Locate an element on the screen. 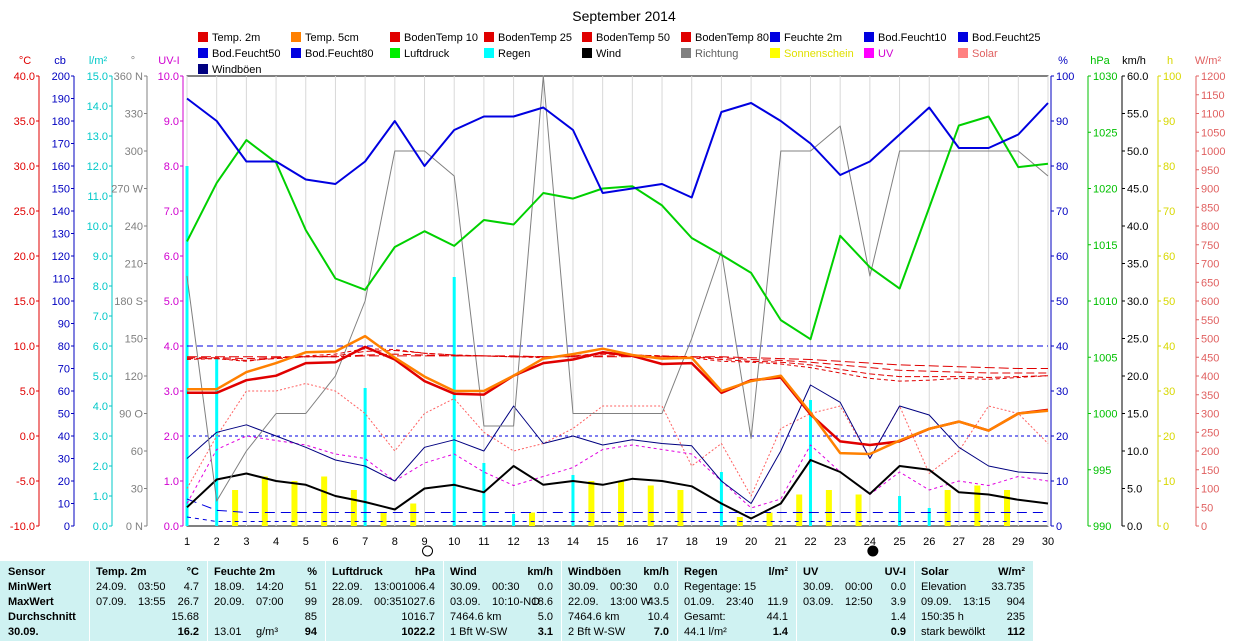  tick-label: 170 is located at coordinates (61, 145).